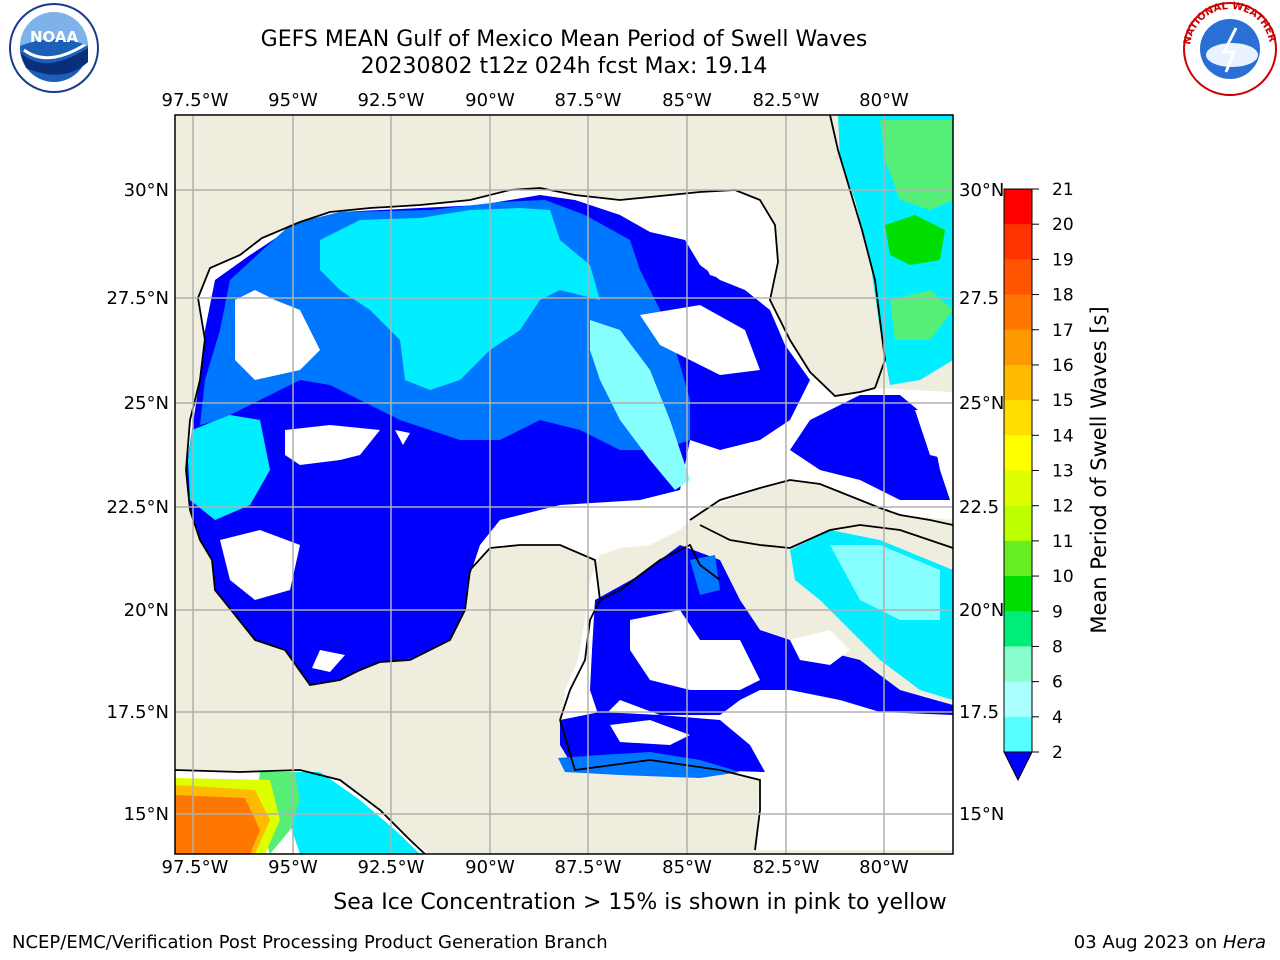 This screenshot has height=960, width=1280. I want to click on swell-field-east-fl-9to10, so click(916, 165).